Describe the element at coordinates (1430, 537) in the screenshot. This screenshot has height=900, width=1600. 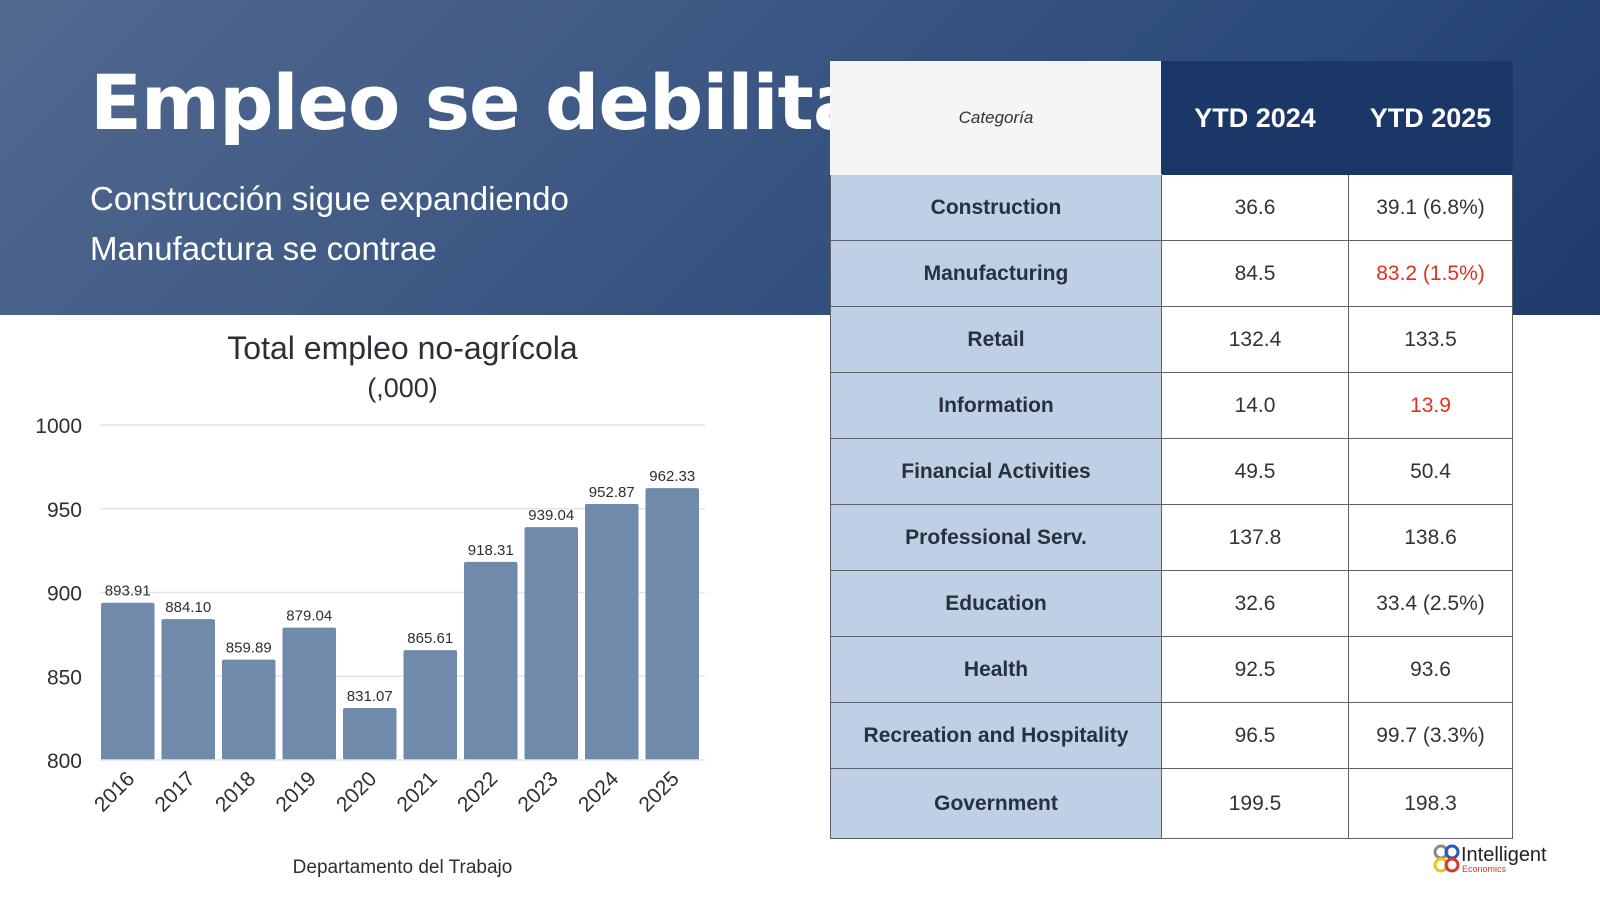
I see `cell-ytd-2025: 138.6` at that location.